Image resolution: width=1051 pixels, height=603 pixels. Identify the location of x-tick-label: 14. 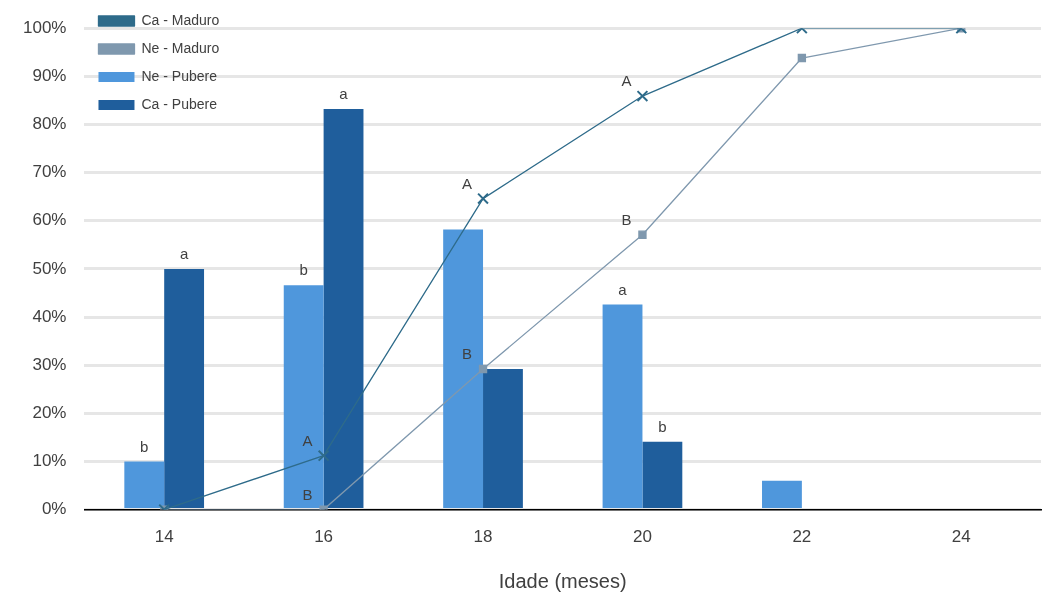
(164, 537).